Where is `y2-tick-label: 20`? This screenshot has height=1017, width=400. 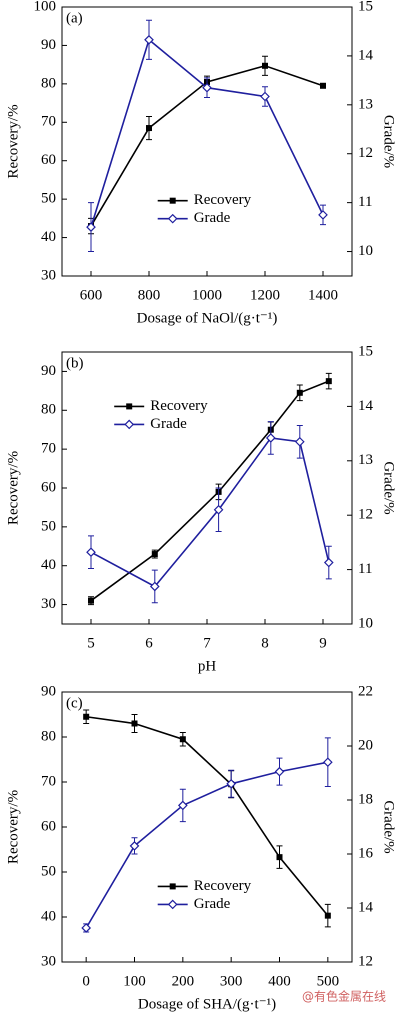
y2-tick-label: 20 is located at coordinates (365, 745).